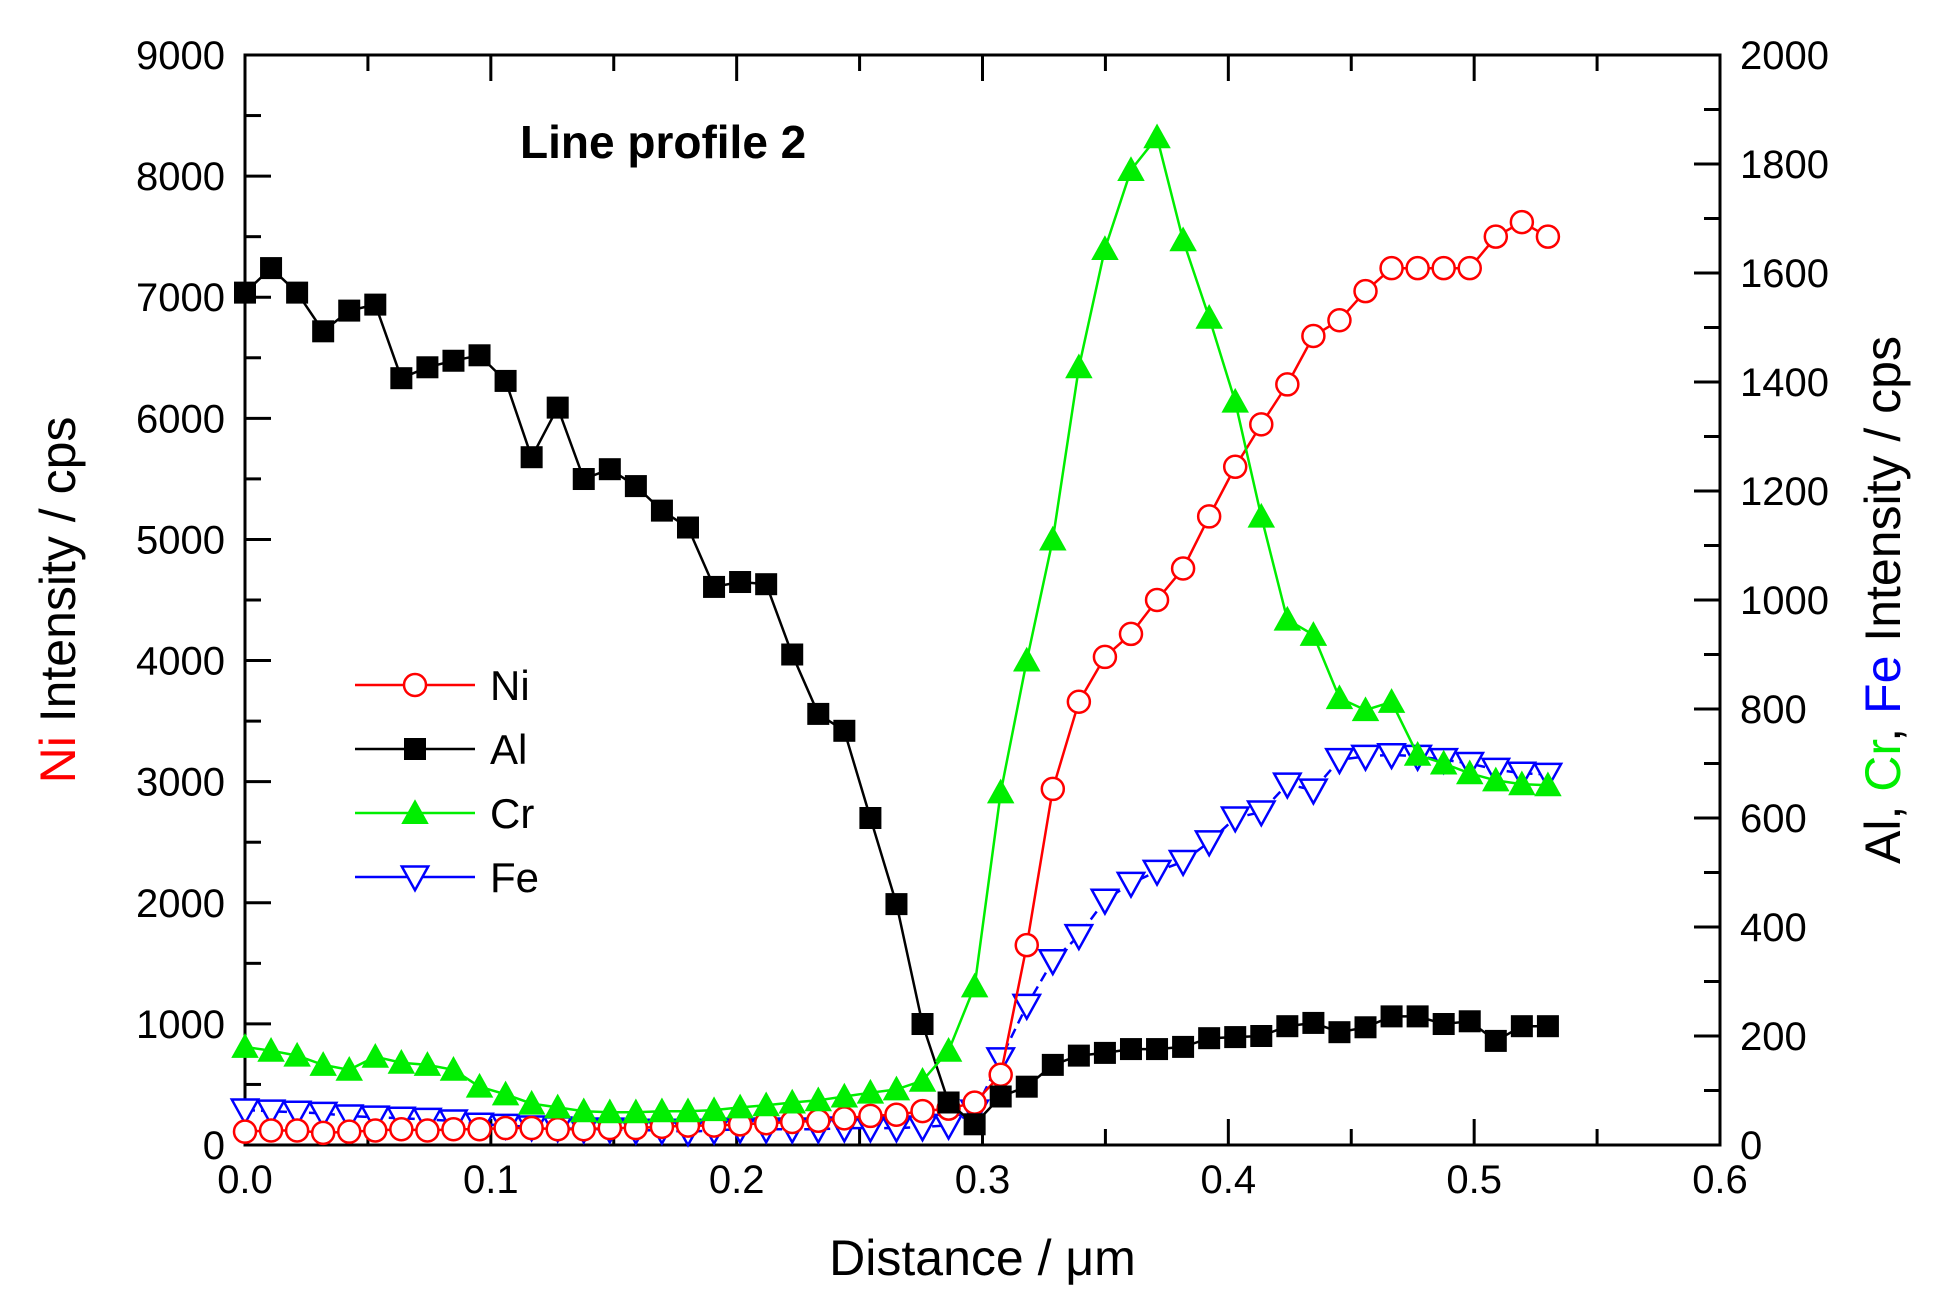  I want to click on right-y-tick-label: 1600, so click(1784, 274).